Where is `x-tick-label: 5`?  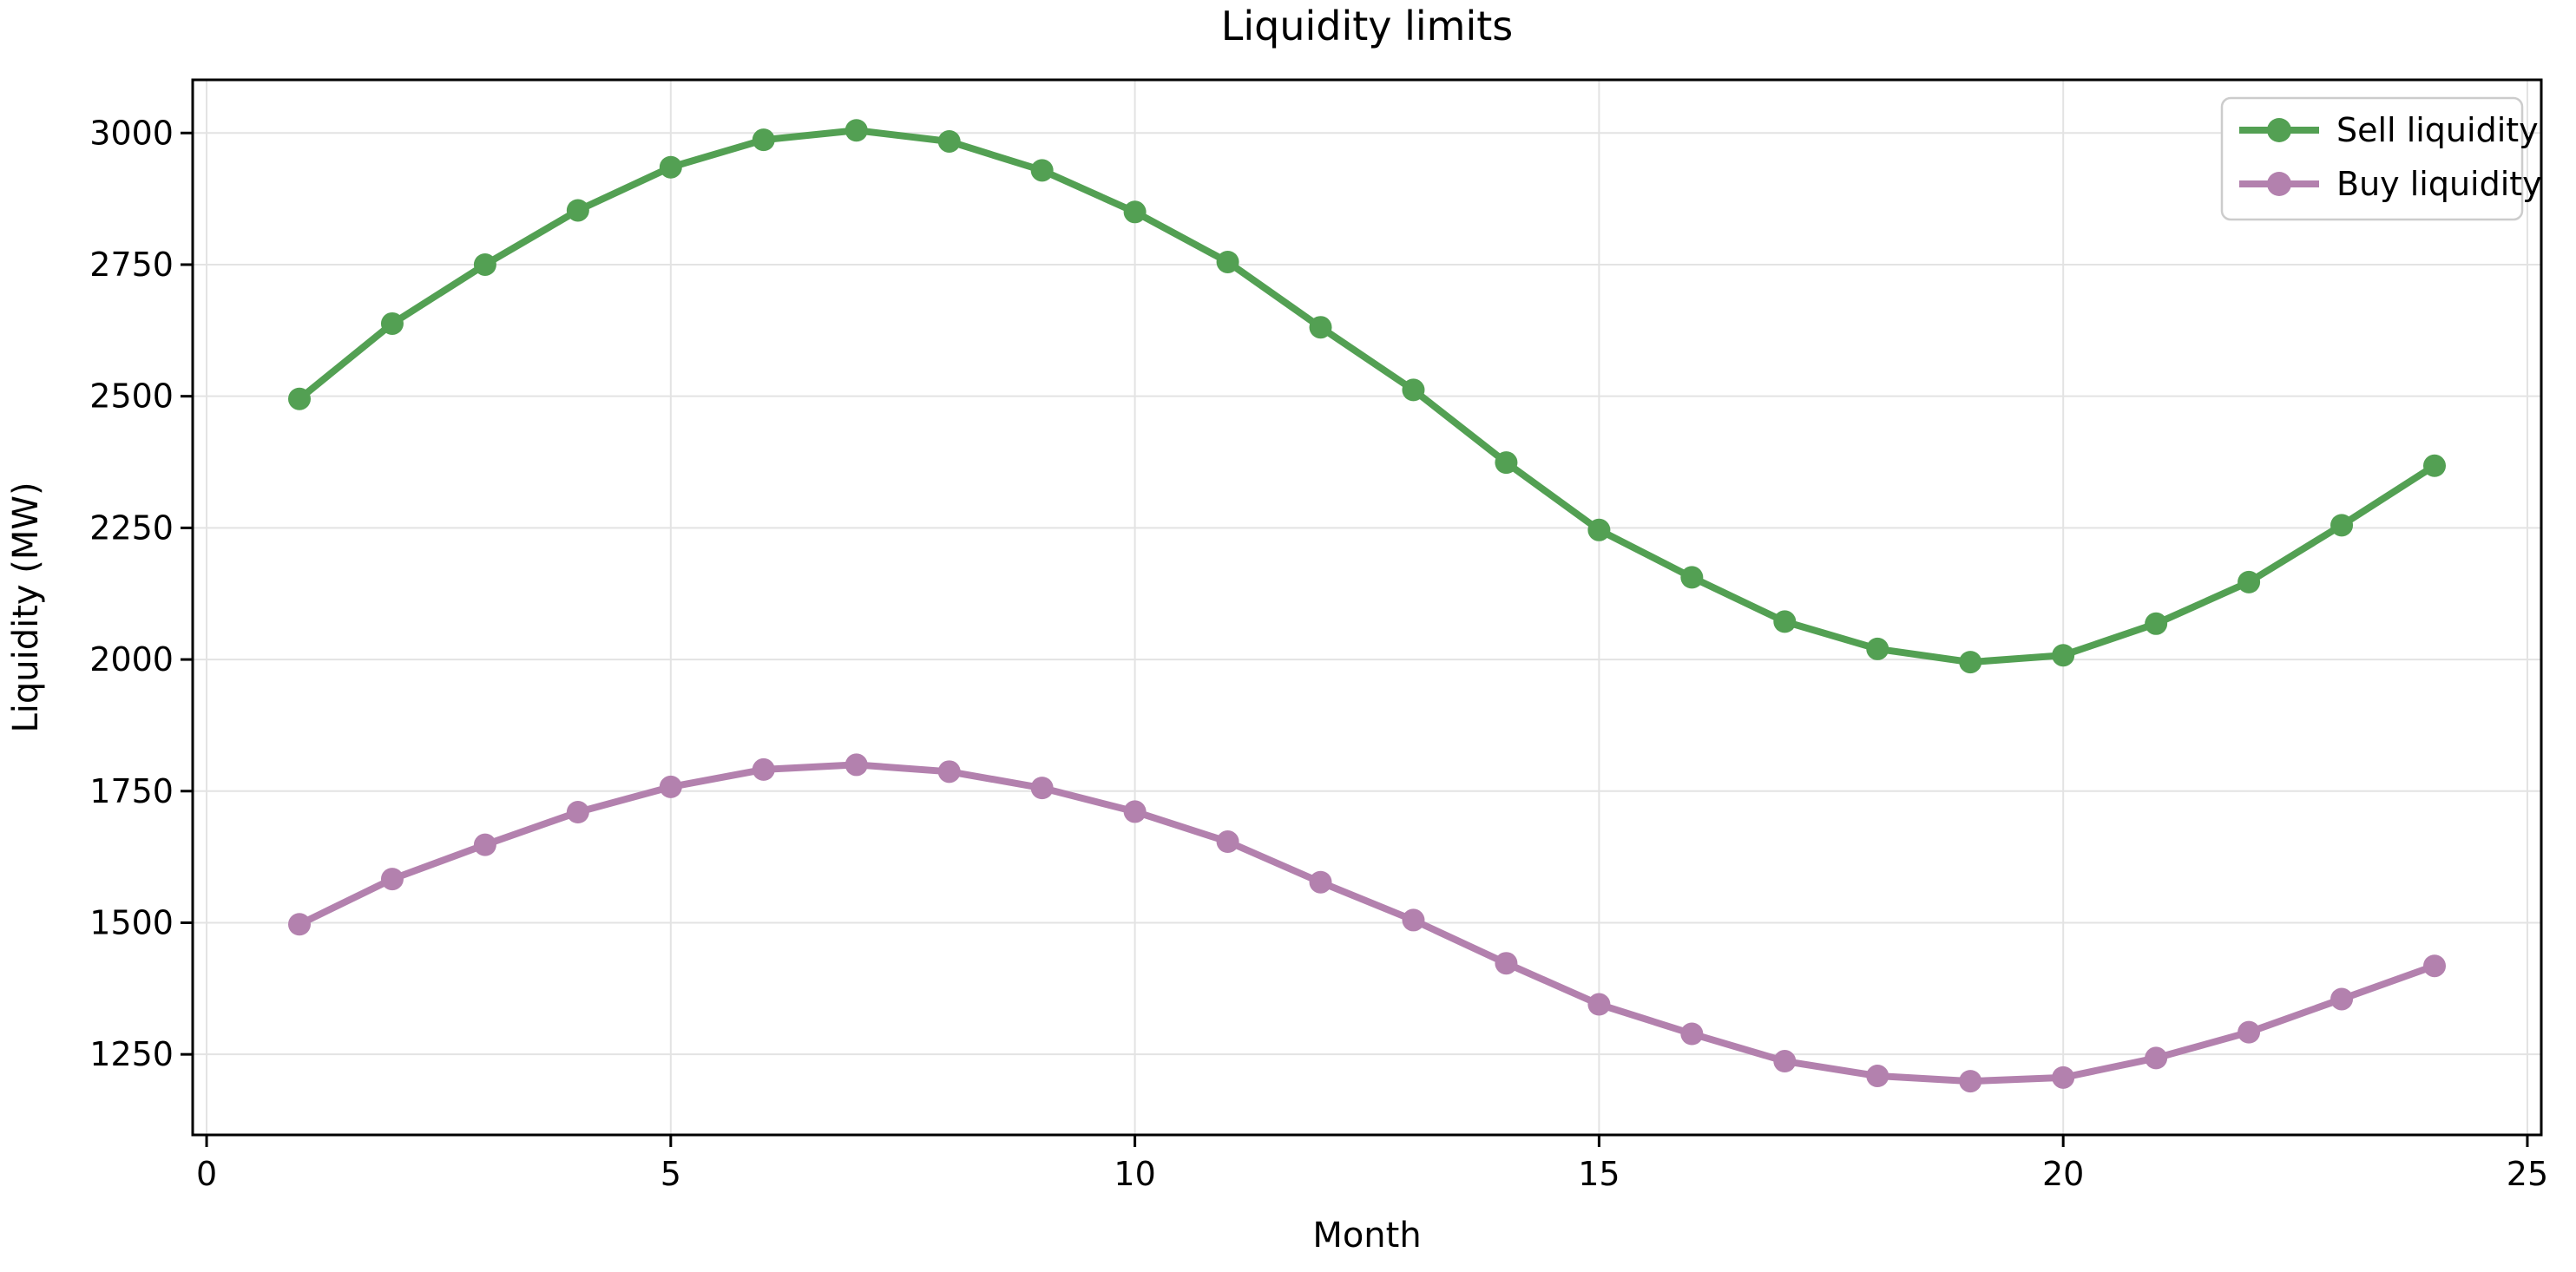 x-tick-label: 5 is located at coordinates (670, 1174).